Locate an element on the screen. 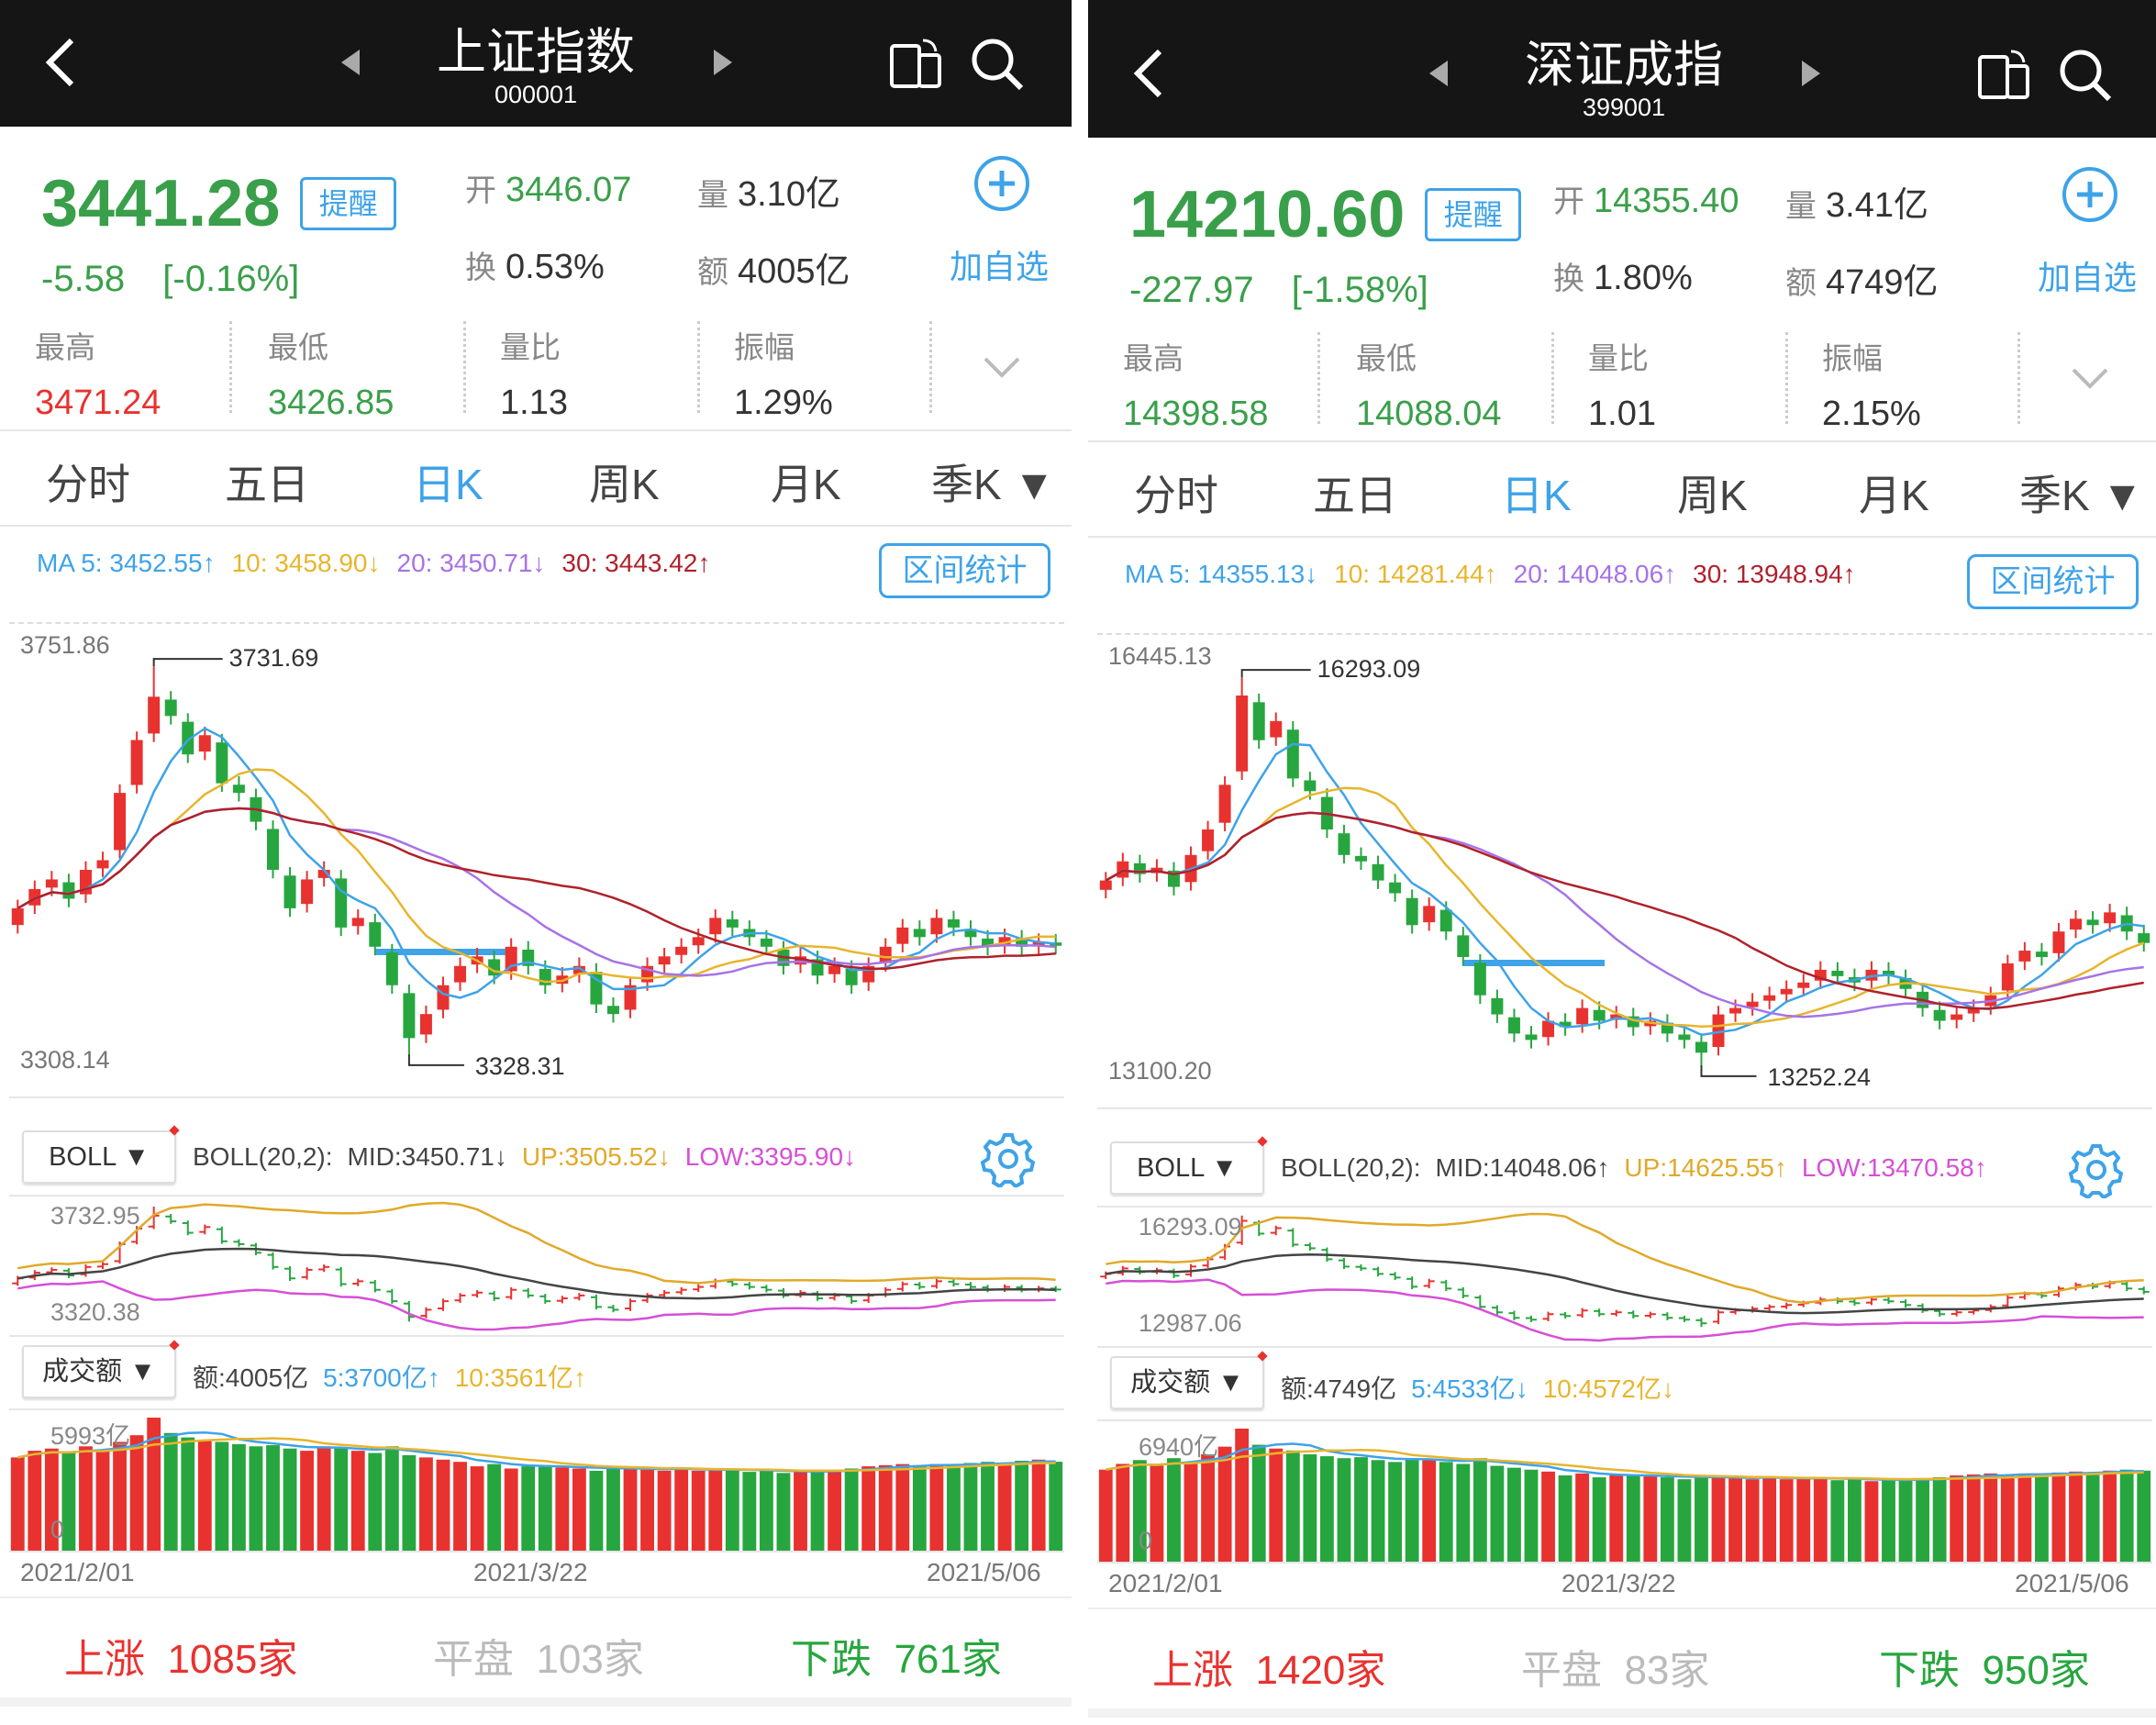  ma10-value: 10: 3458.90↓ is located at coordinates (306, 563).